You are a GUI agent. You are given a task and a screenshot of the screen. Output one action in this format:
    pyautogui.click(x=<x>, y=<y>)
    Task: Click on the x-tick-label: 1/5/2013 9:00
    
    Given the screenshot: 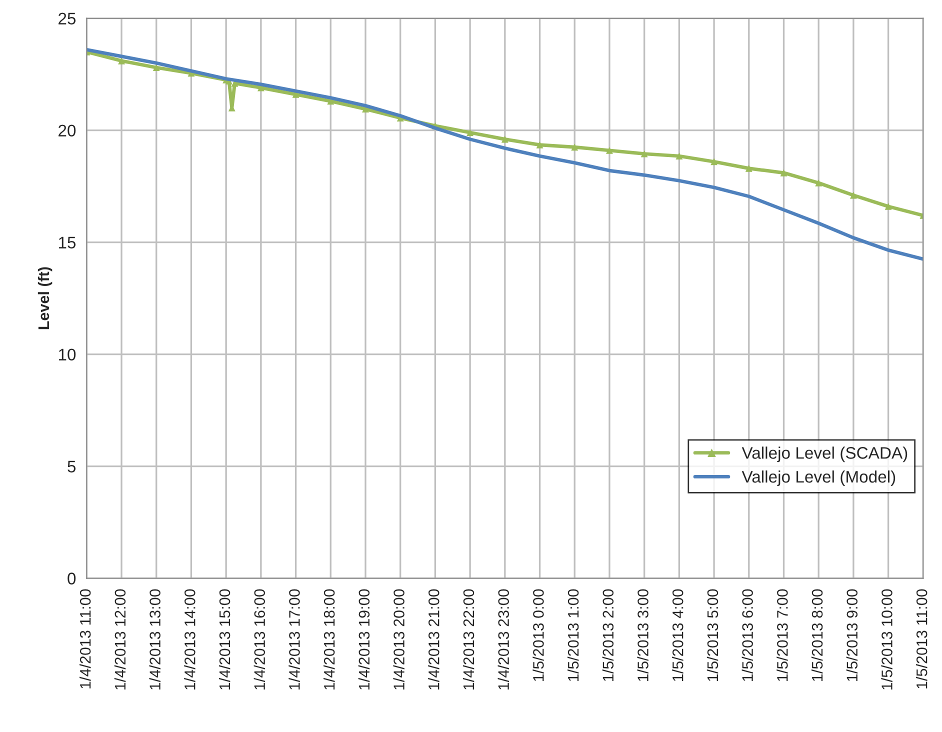 What is the action you would take?
    pyautogui.click(x=852, y=635)
    